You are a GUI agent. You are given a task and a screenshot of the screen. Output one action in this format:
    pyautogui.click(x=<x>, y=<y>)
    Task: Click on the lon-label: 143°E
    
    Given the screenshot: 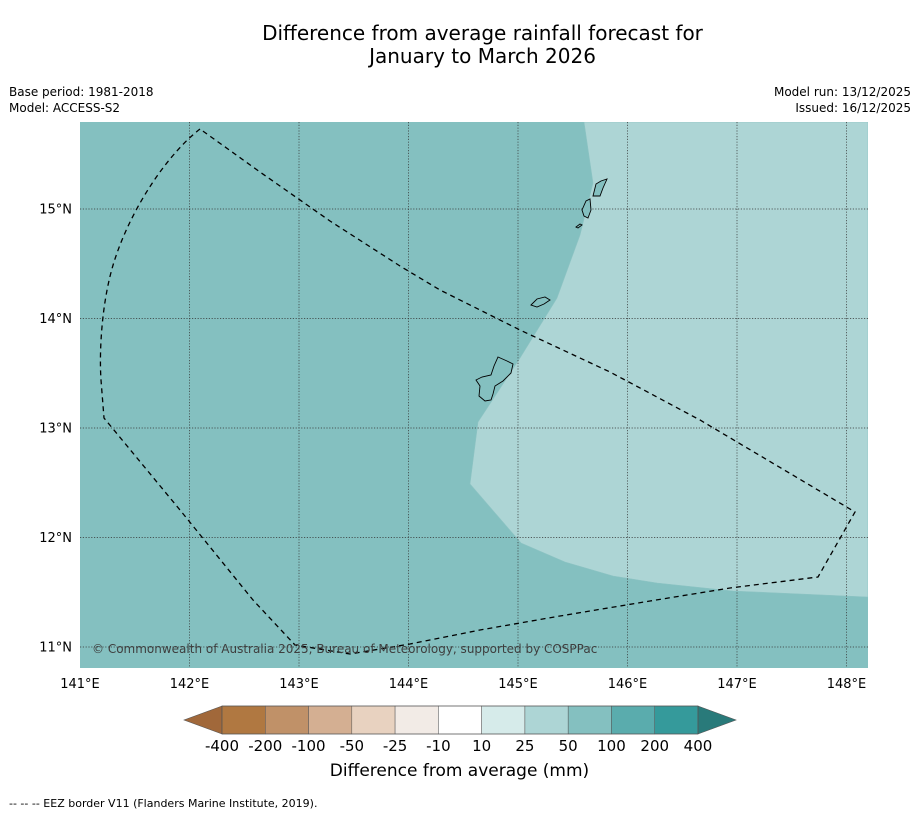 What is the action you would take?
    pyautogui.click(x=299, y=684)
    